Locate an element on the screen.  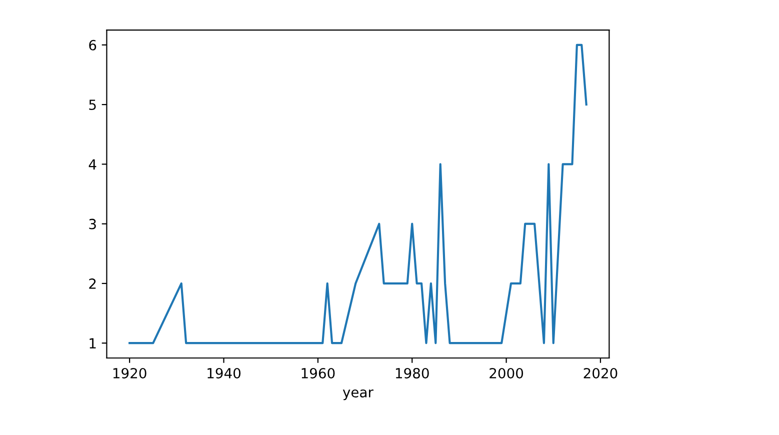
y-tick-label: 3 is located at coordinates (92, 224).